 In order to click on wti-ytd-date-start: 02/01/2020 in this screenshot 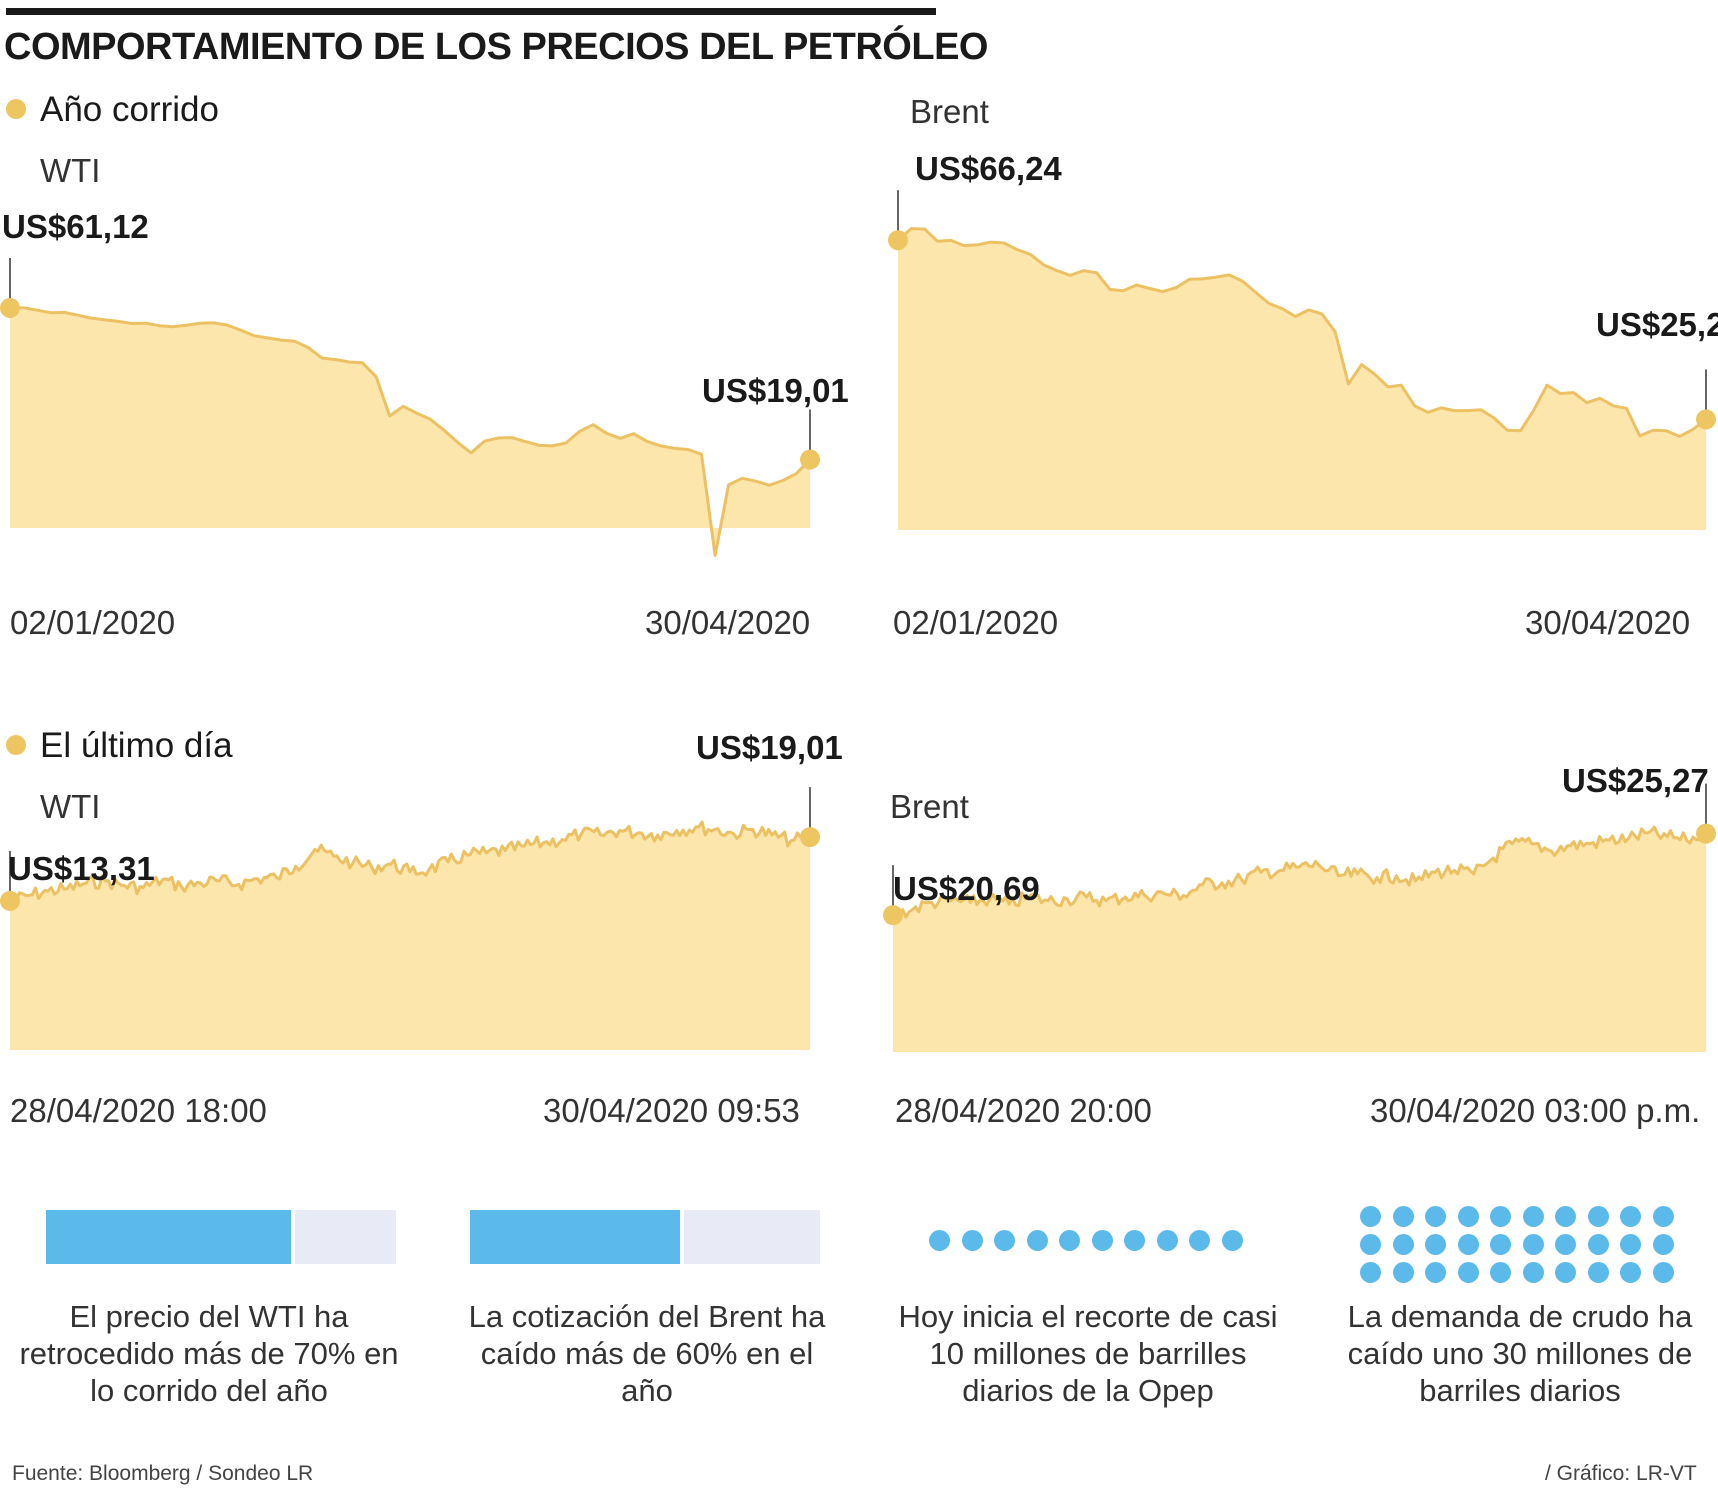, I will do `click(93, 622)`.